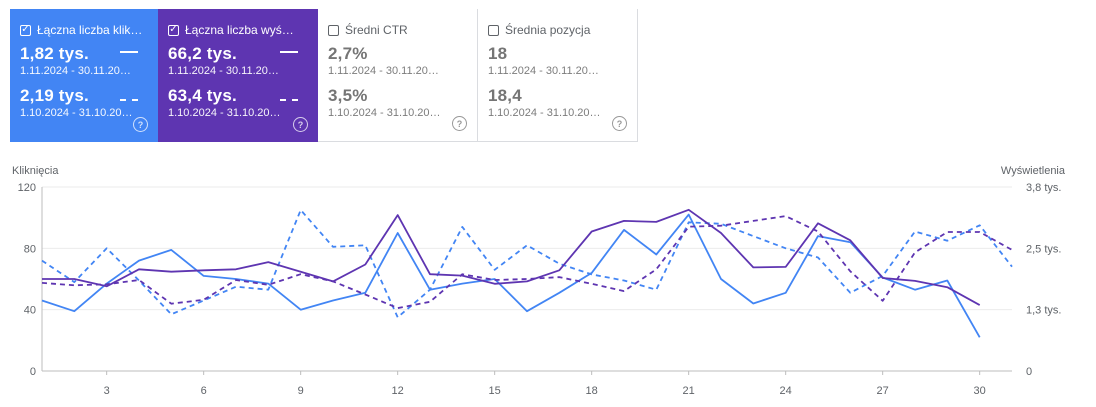  Describe the element at coordinates (498, 53) in the screenshot. I see `current-value: 18` at that location.